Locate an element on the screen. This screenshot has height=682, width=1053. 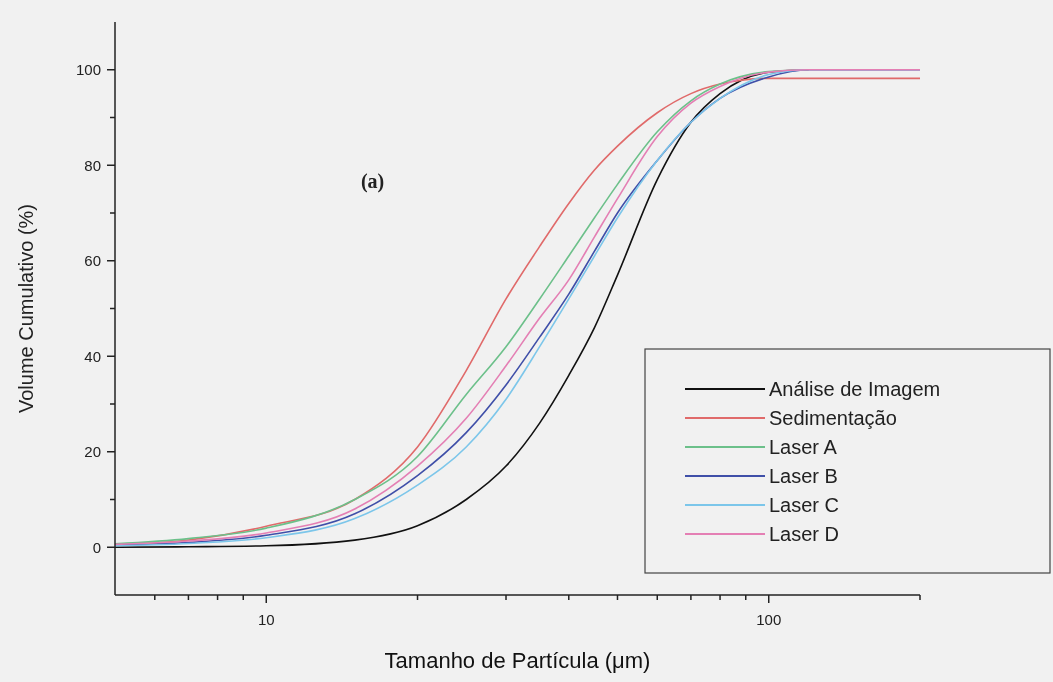
legend-label: Laser C is located at coordinates (804, 505).